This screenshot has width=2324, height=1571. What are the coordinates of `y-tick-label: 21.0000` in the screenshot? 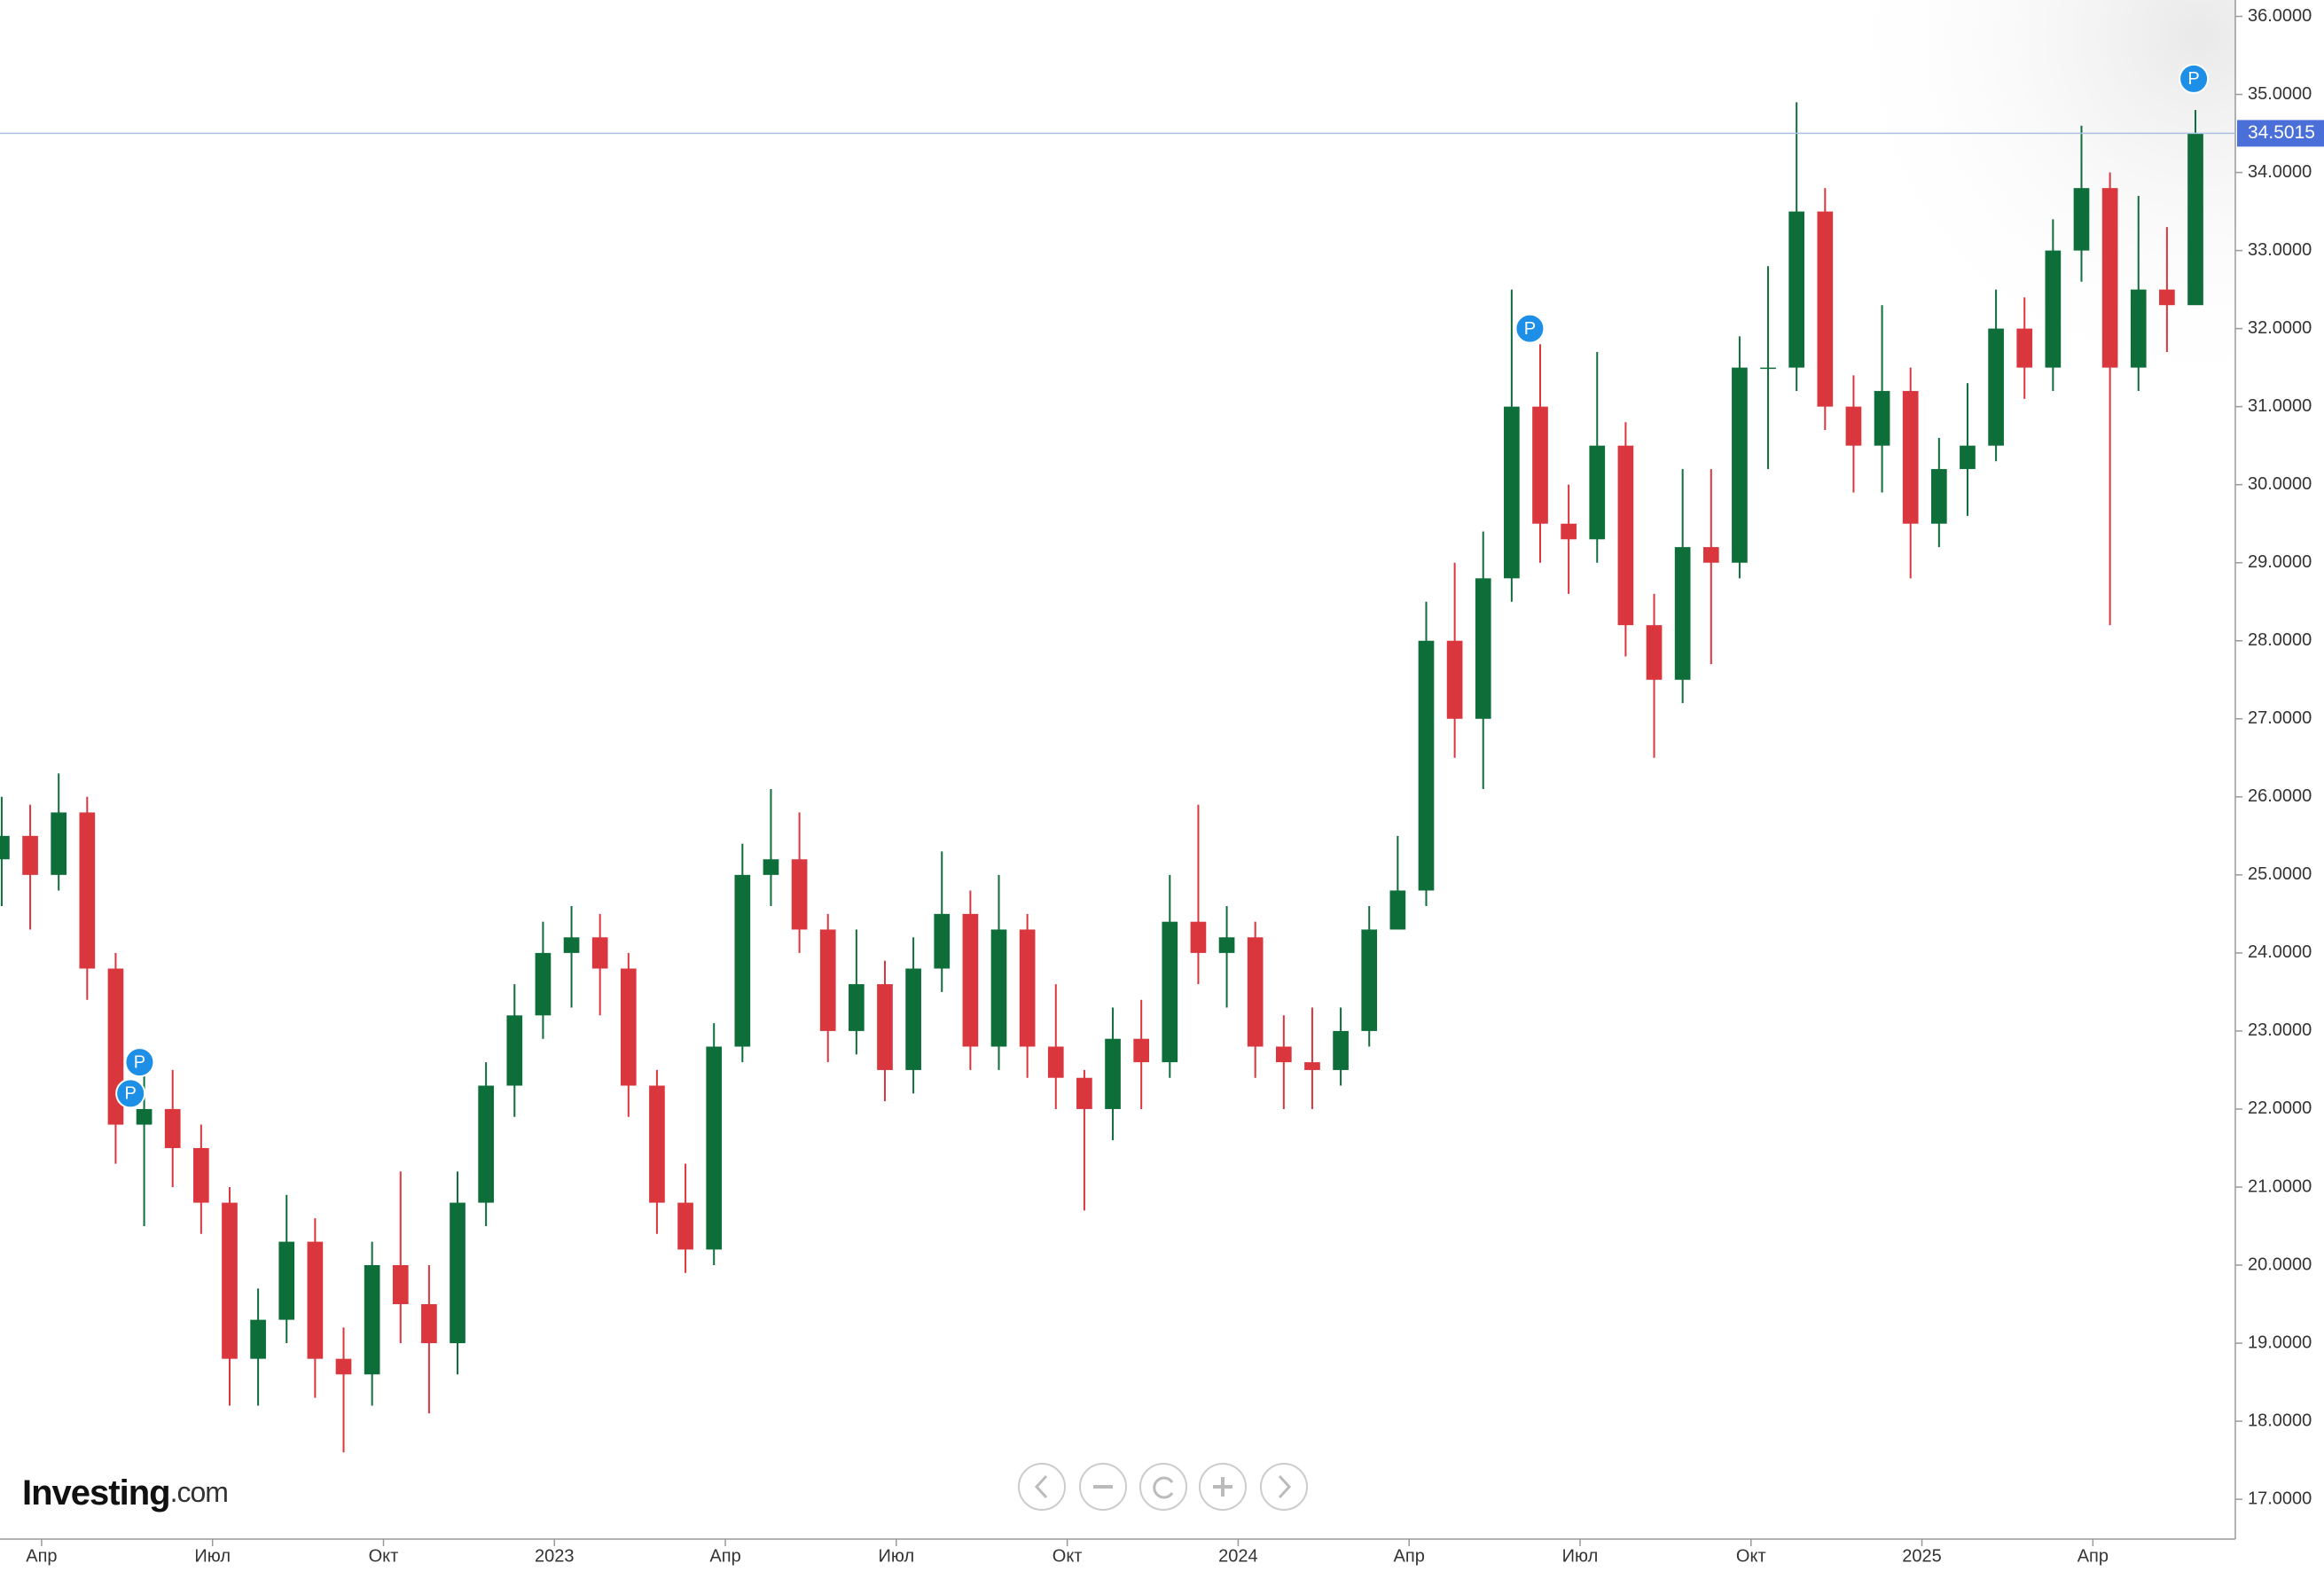 It's located at (2280, 1186).